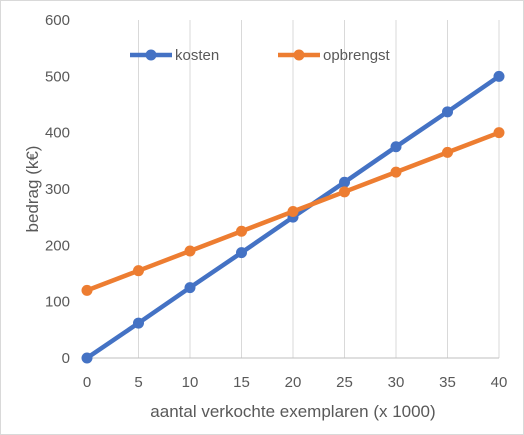 This screenshot has height=435, width=524. Describe the element at coordinates (292, 411) in the screenshot. I see `x-axis-title: aantal verkochte exemplaren (x 1000)` at that location.